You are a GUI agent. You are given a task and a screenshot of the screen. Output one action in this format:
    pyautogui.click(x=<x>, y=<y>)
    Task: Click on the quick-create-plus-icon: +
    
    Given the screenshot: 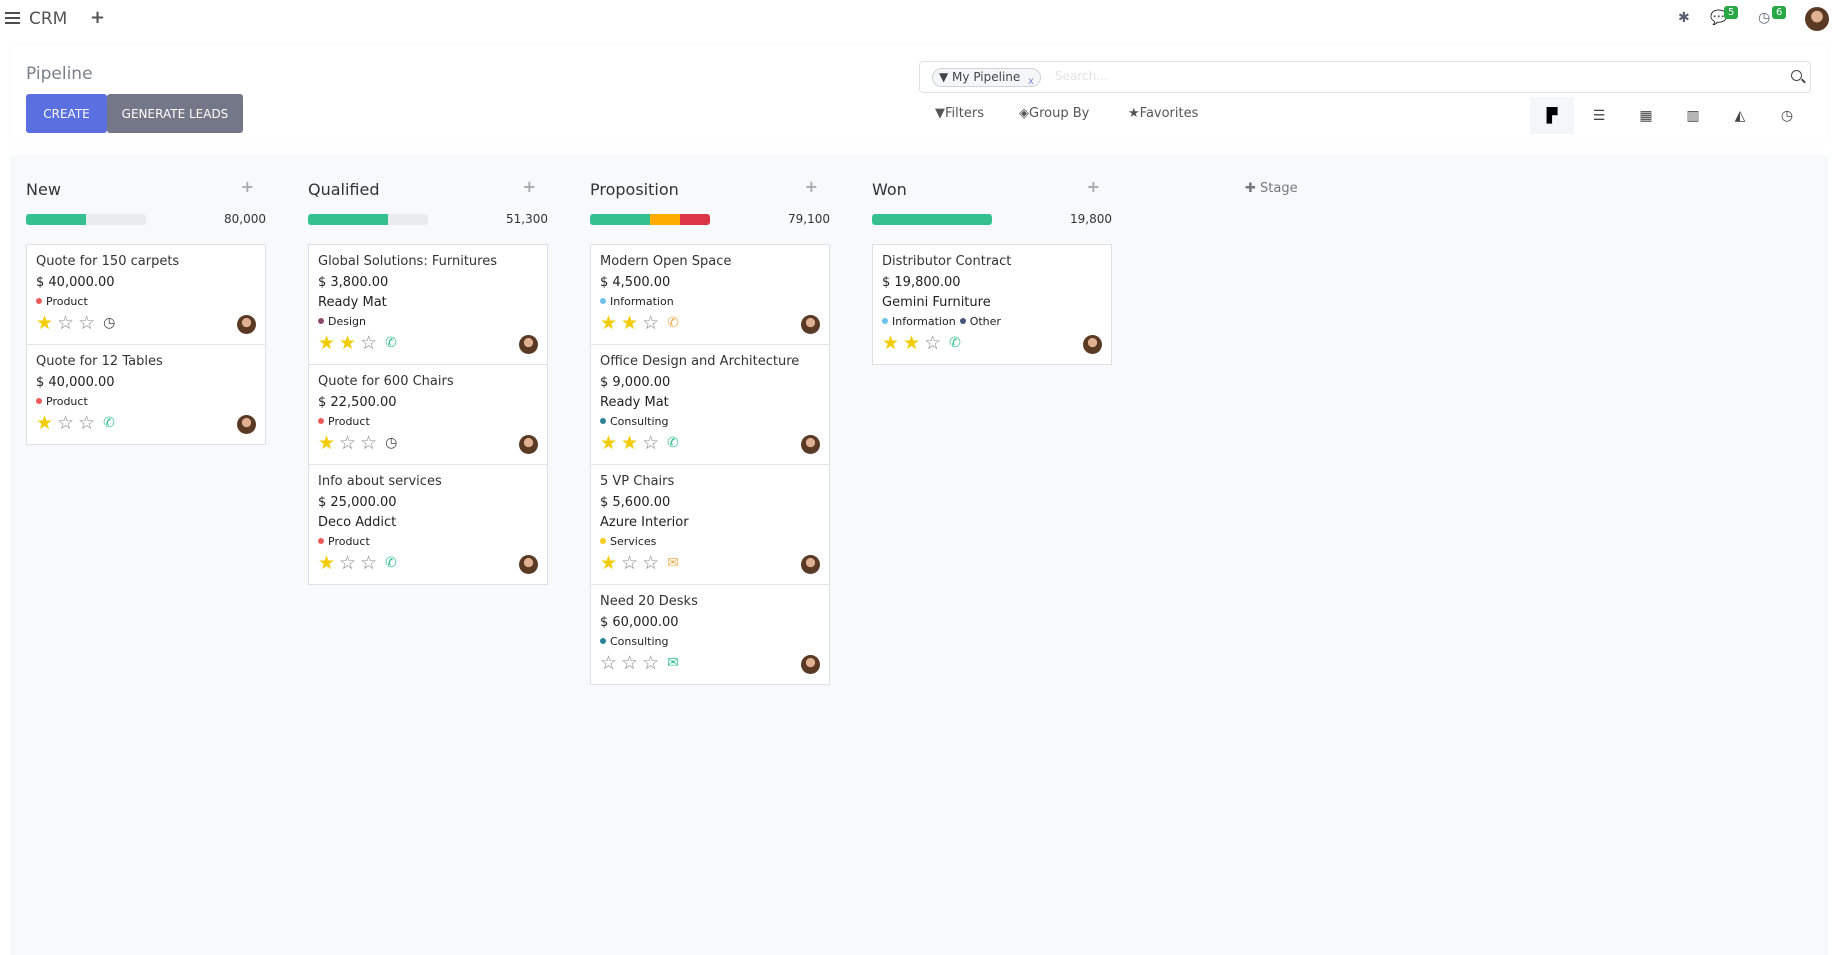 What is the action you would take?
    pyautogui.click(x=98, y=17)
    